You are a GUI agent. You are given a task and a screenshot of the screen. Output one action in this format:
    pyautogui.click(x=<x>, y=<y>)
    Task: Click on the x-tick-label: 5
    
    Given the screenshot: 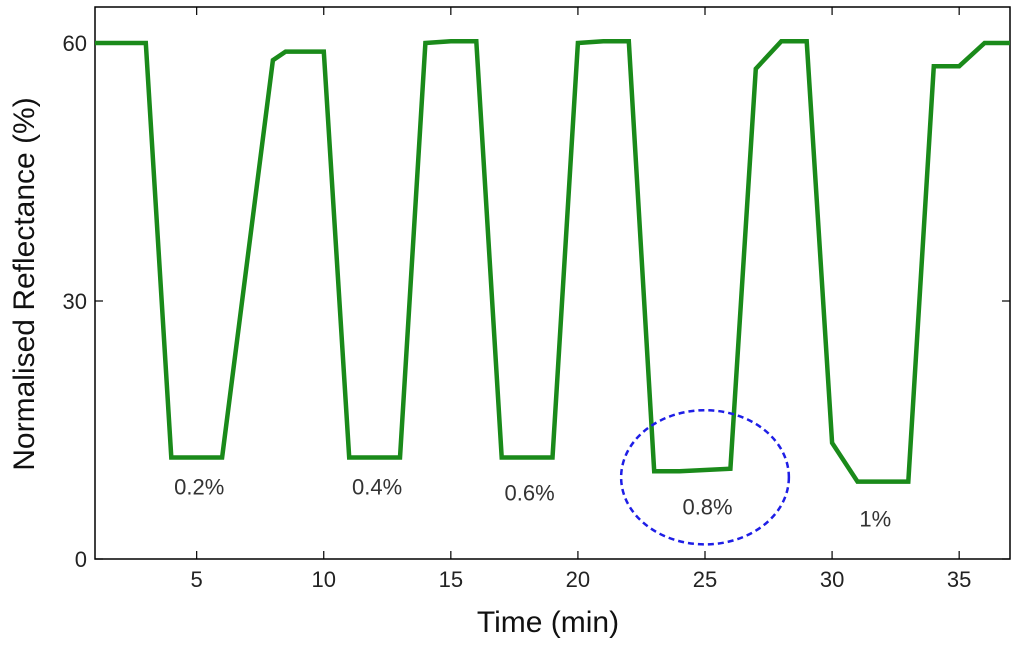 What is the action you would take?
    pyautogui.click(x=197, y=579)
    